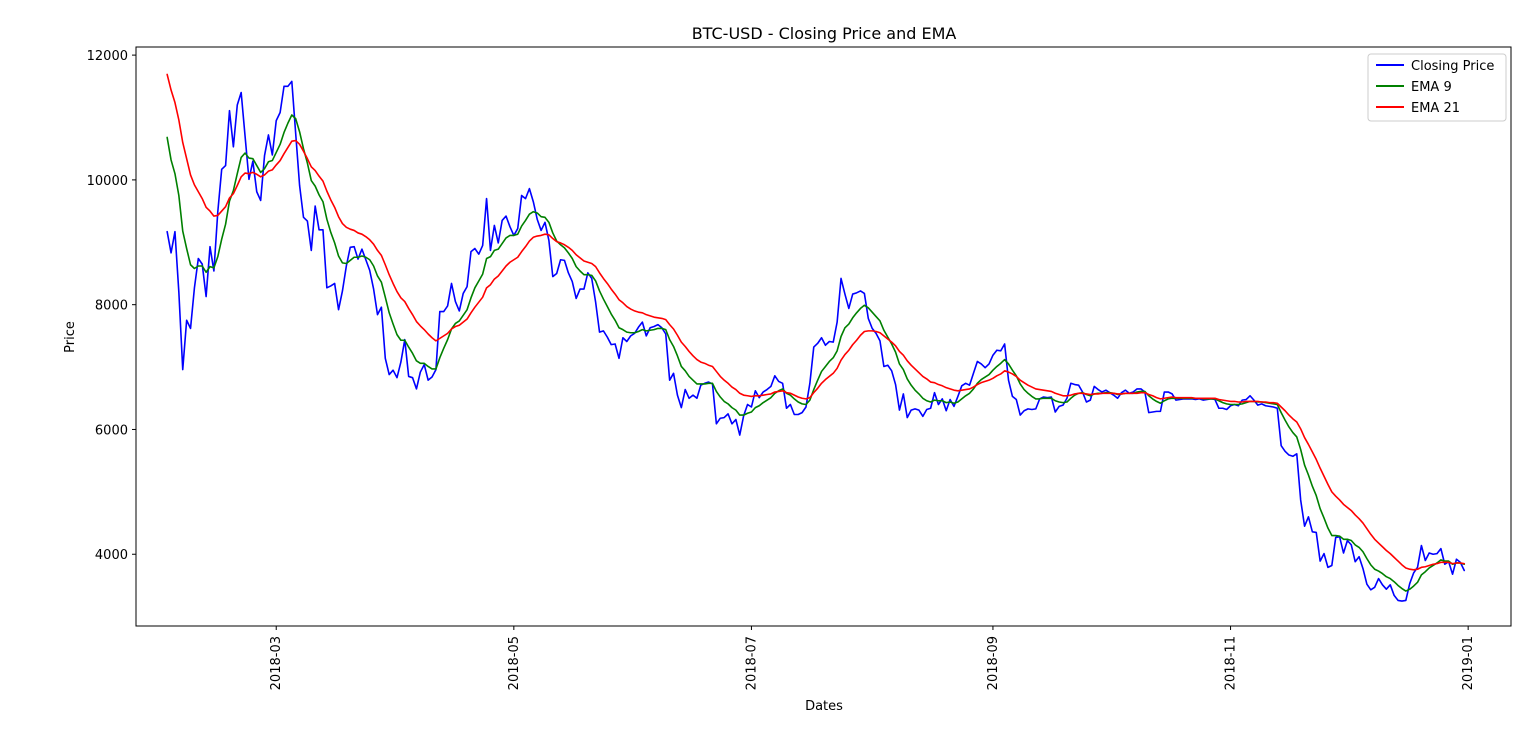 This screenshot has height=754, width=1536. Describe the element at coordinates (514, 663) in the screenshot. I see `x-tick-label: 2018-05` at that location.